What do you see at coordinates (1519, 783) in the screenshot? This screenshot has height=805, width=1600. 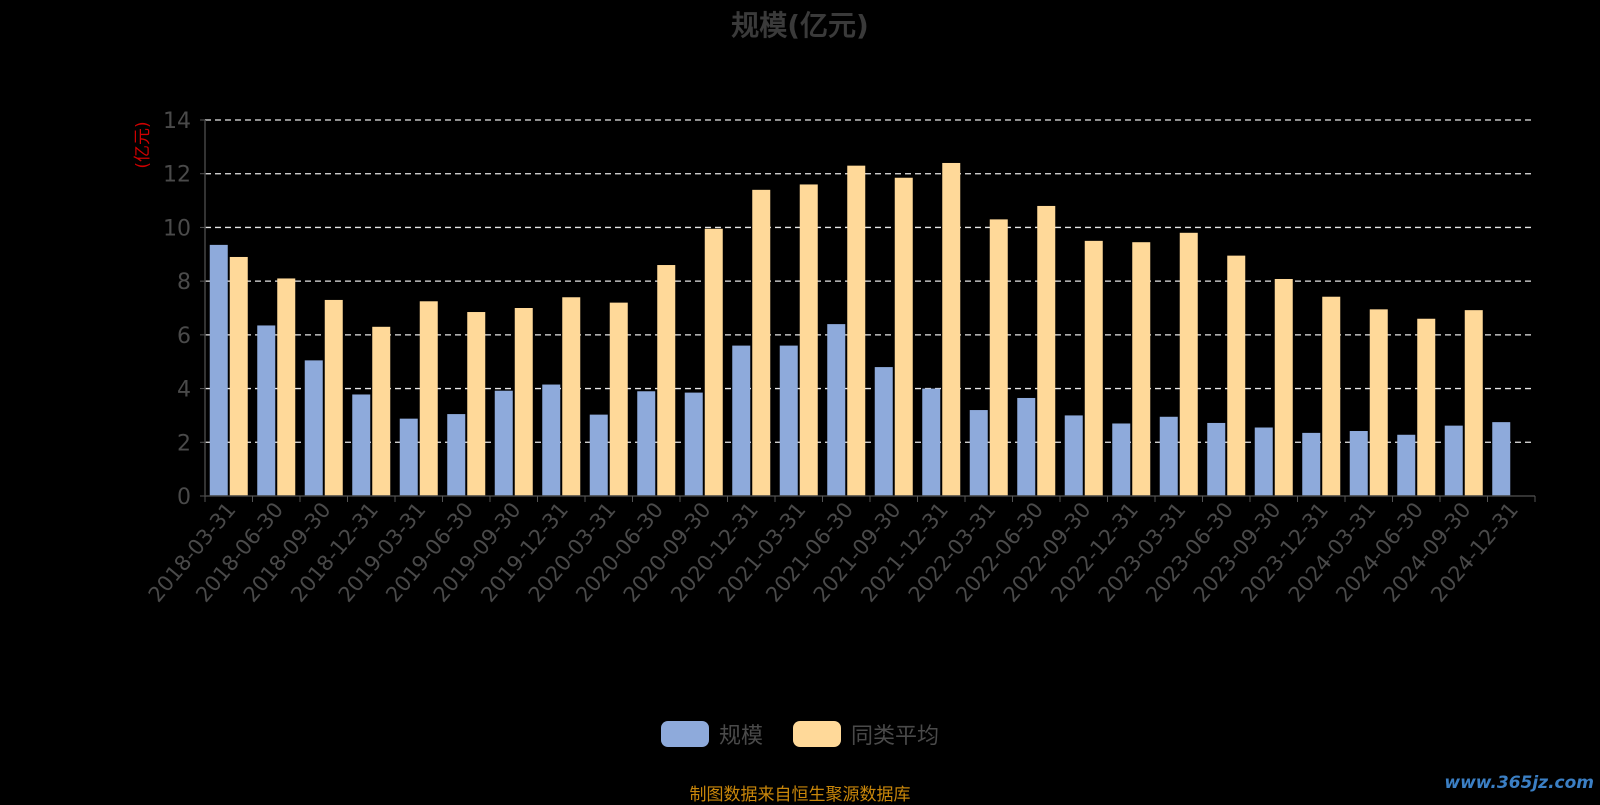 I see `watermark: www.365jz.com` at bounding box center [1519, 783].